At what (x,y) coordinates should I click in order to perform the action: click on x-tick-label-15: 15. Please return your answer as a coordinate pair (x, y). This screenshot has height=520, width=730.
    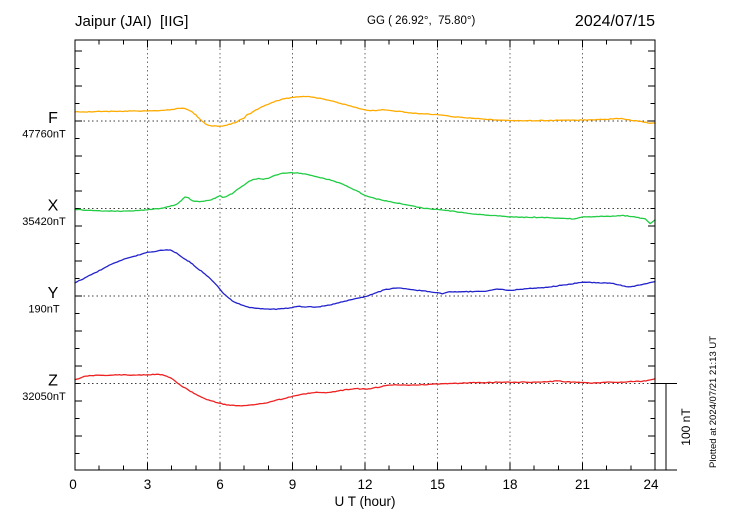
    Looking at the image, I should click on (437, 484).